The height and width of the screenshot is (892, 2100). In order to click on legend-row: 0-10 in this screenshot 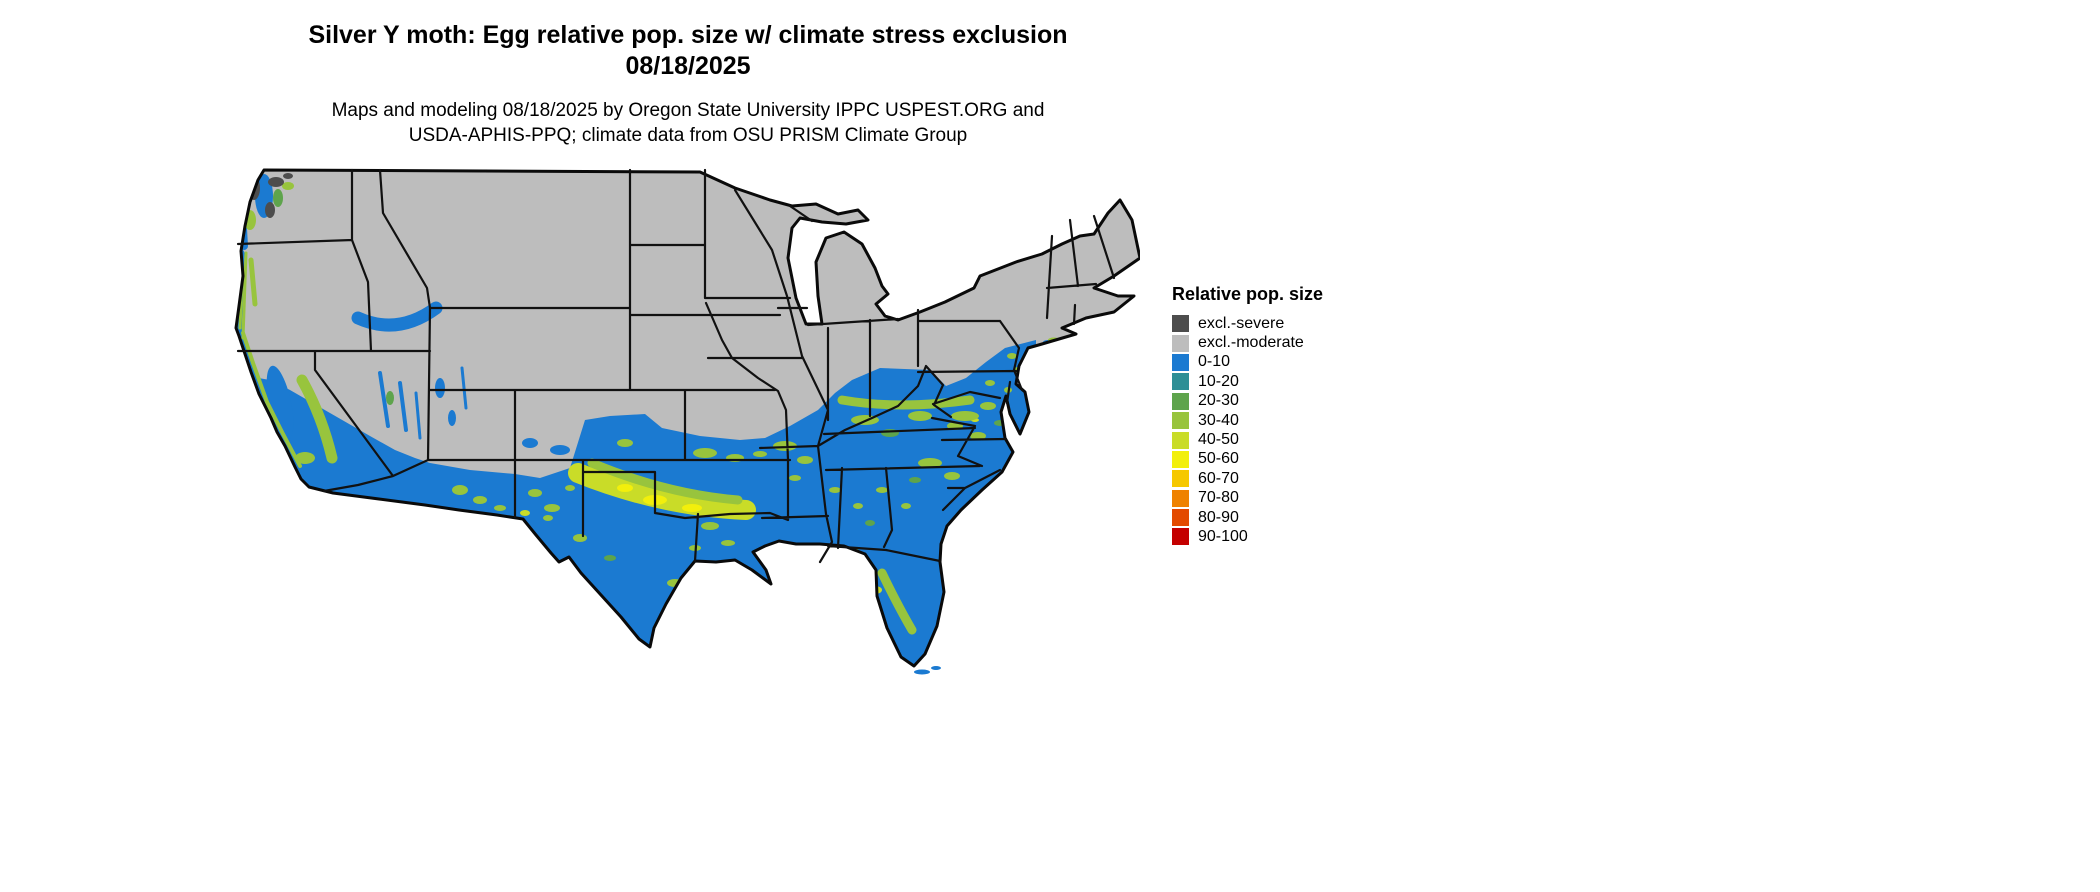, I will do `click(1247, 362)`.